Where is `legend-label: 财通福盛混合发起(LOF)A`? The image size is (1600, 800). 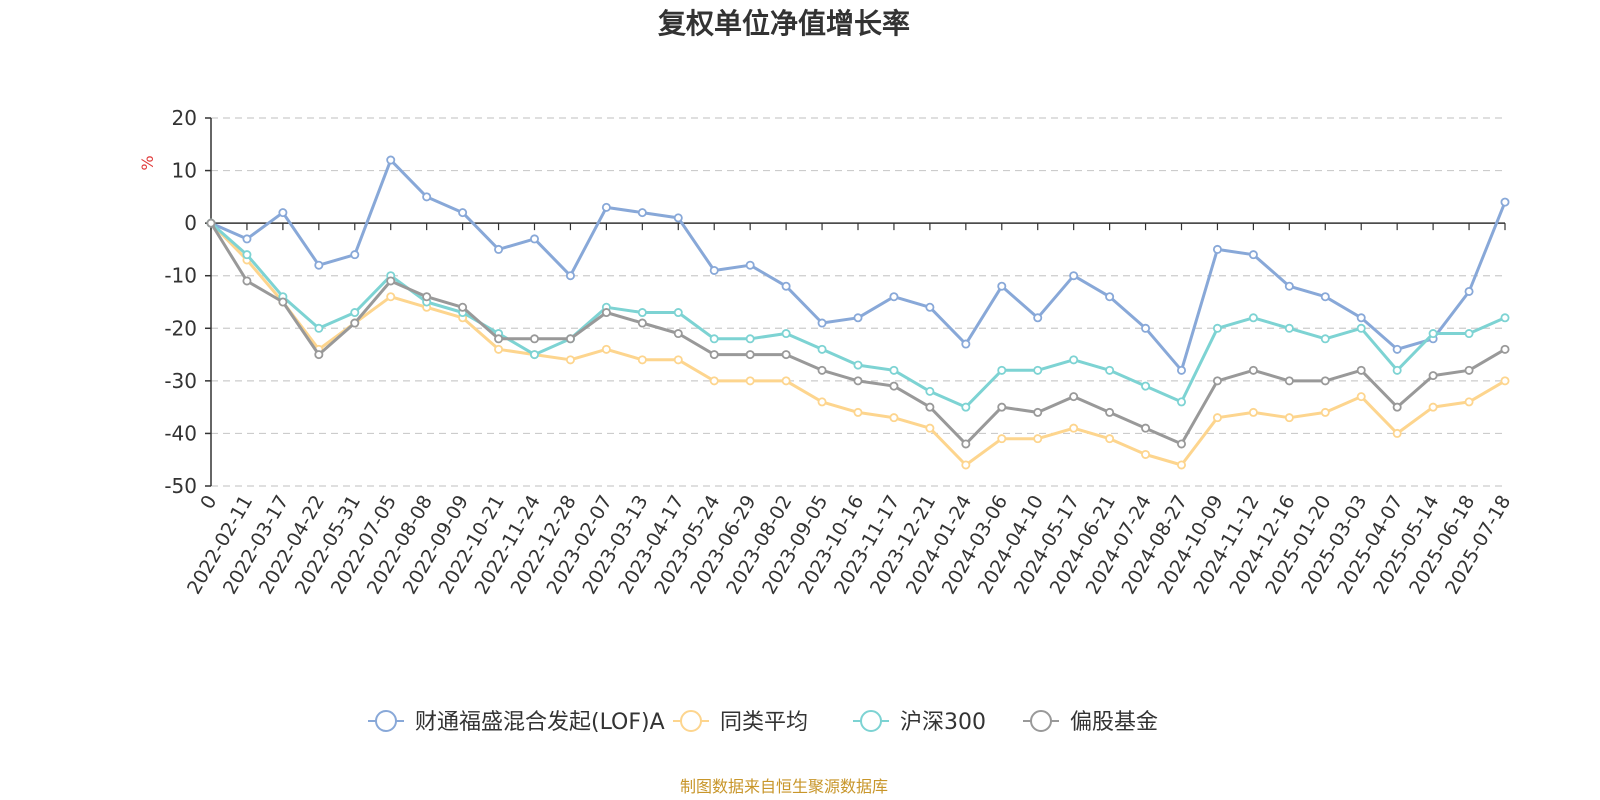 legend-label: 财通福盛混合发起(LOF)A is located at coordinates (540, 722).